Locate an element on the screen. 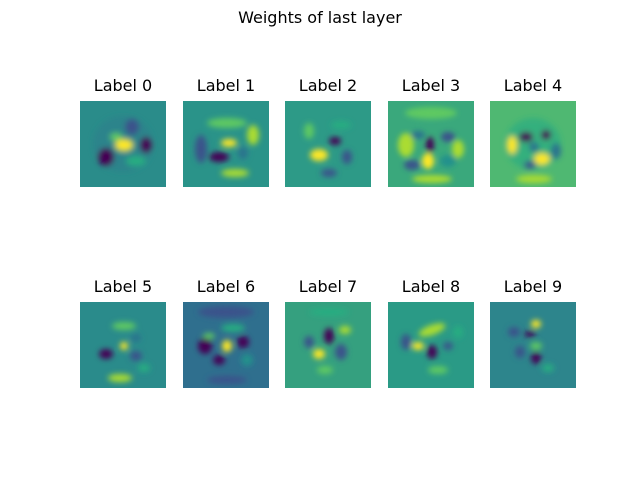 Image resolution: width=640 pixels, height=480 pixels. panel-label-8: Label 8 is located at coordinates (431, 332).